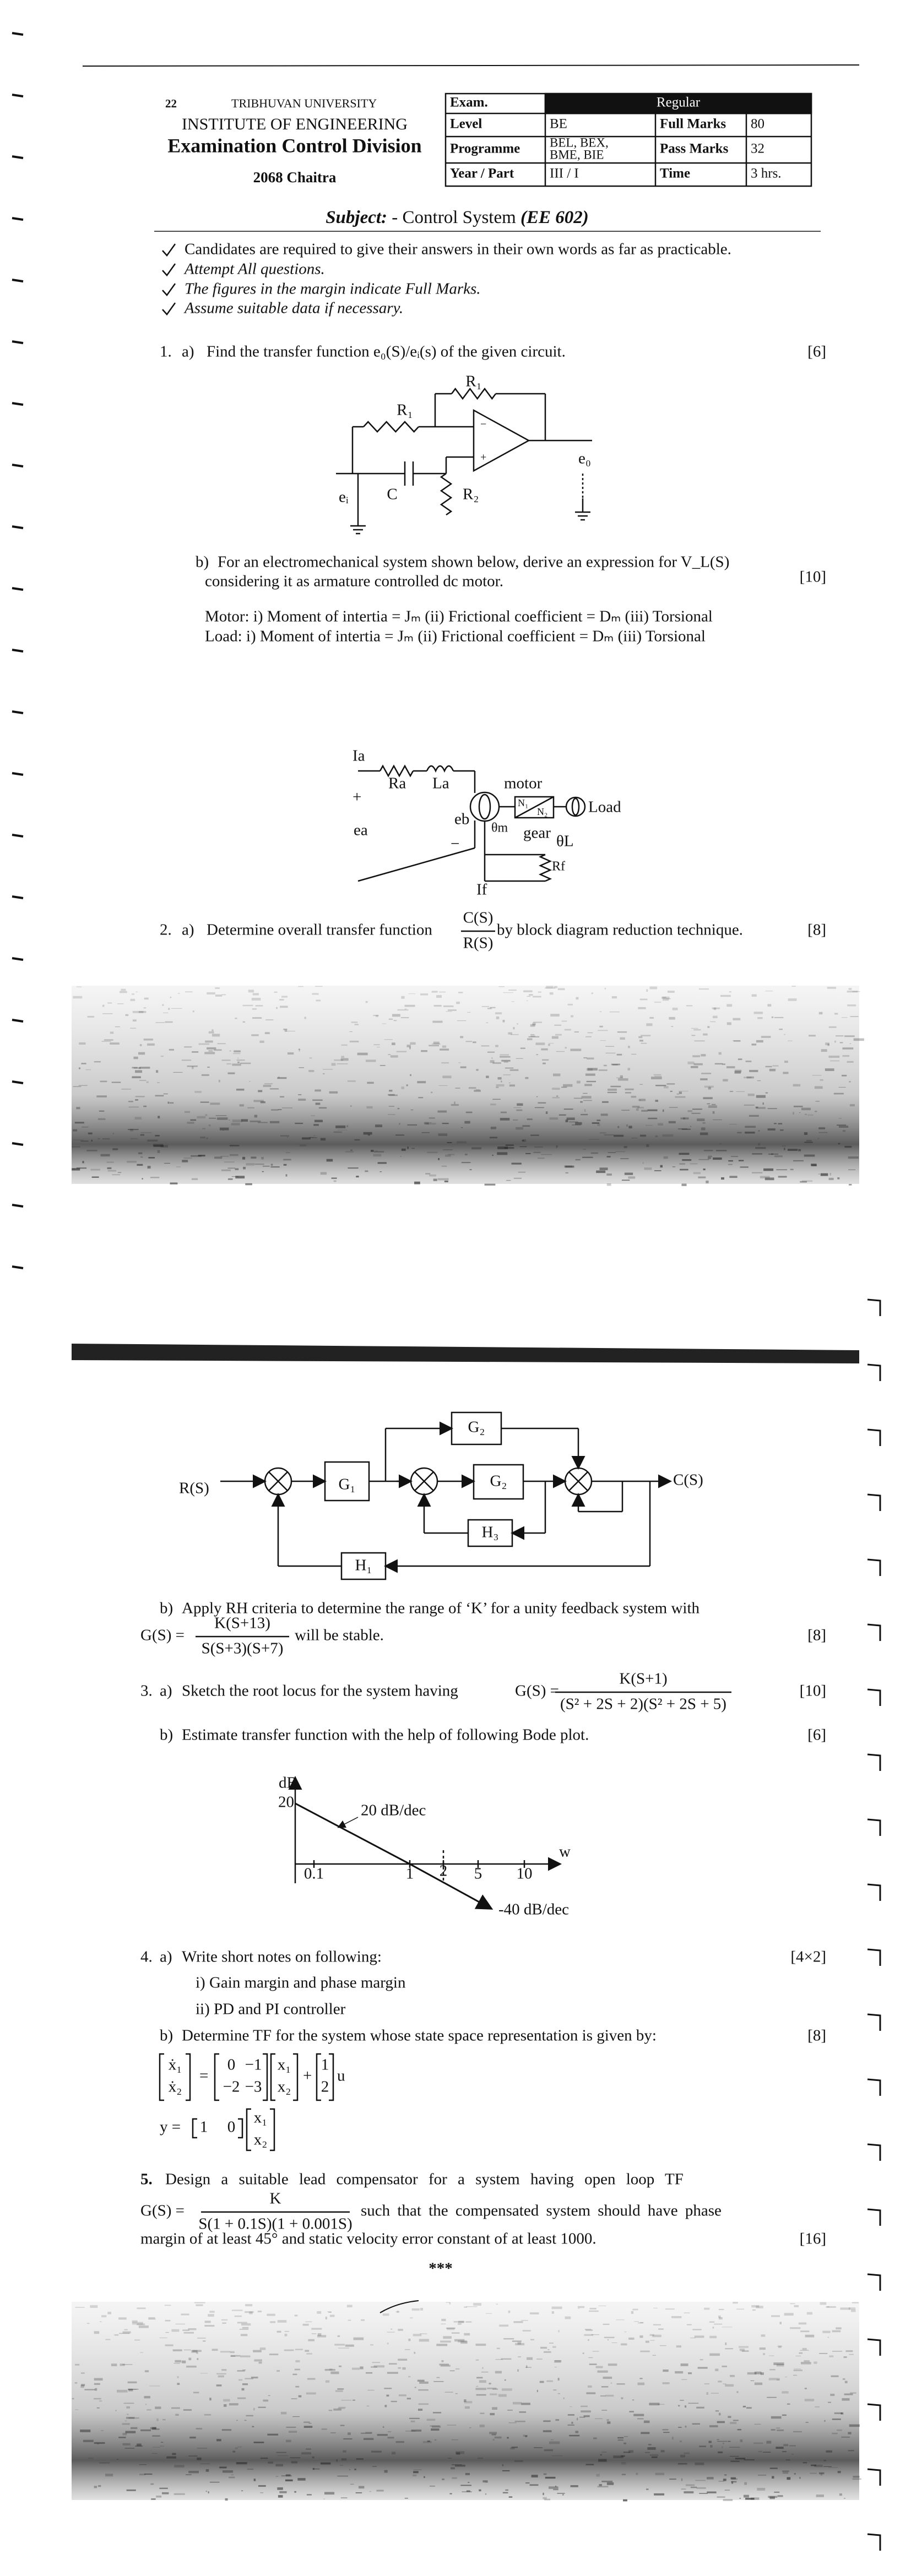 This screenshot has height=2576, width=911. Describe the element at coordinates (344, 497) in the screenshot. I see `circuit-label: eᵢ` at that location.